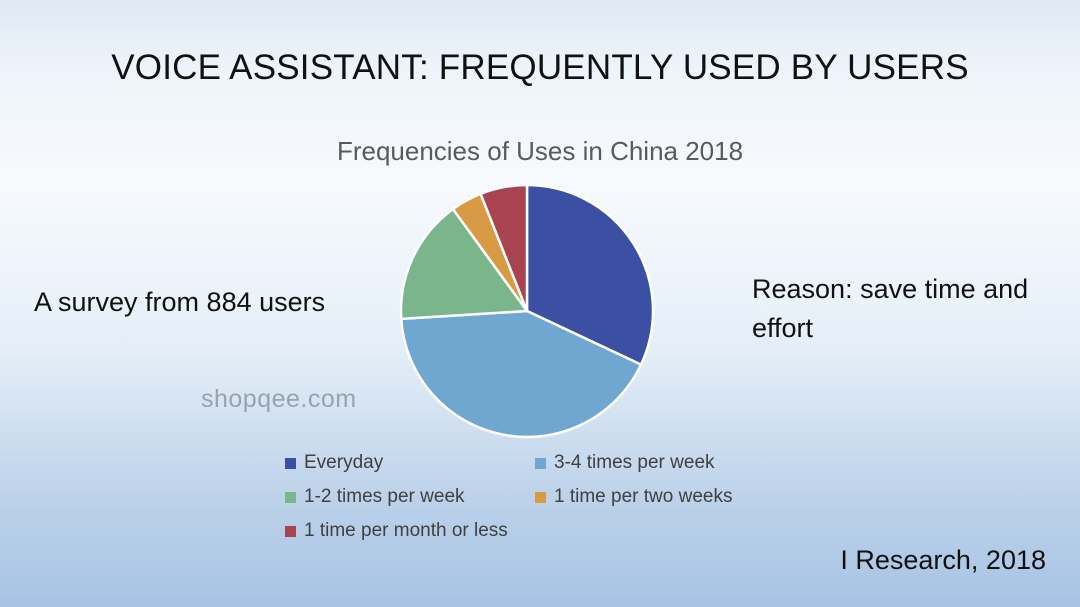 This screenshot has height=607, width=1080. What do you see at coordinates (943, 560) in the screenshot?
I see `source-note: I Research, 2018` at bounding box center [943, 560].